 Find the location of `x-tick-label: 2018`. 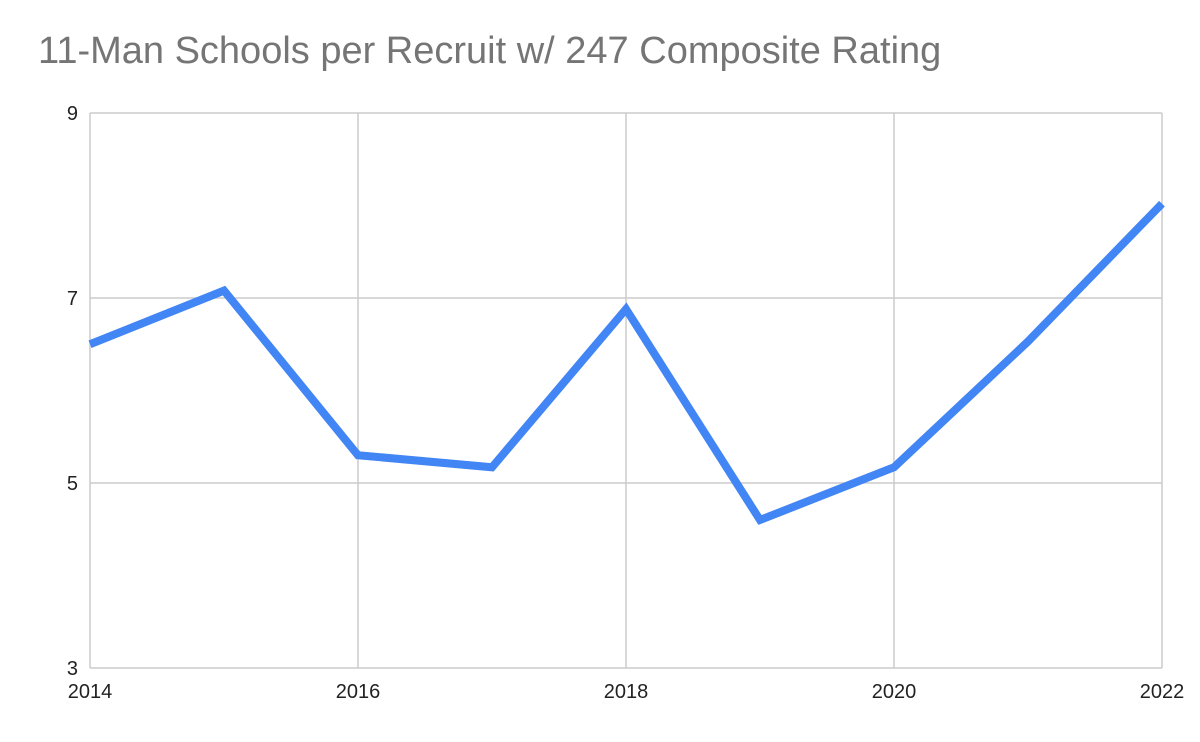

x-tick-label: 2018 is located at coordinates (626, 692).